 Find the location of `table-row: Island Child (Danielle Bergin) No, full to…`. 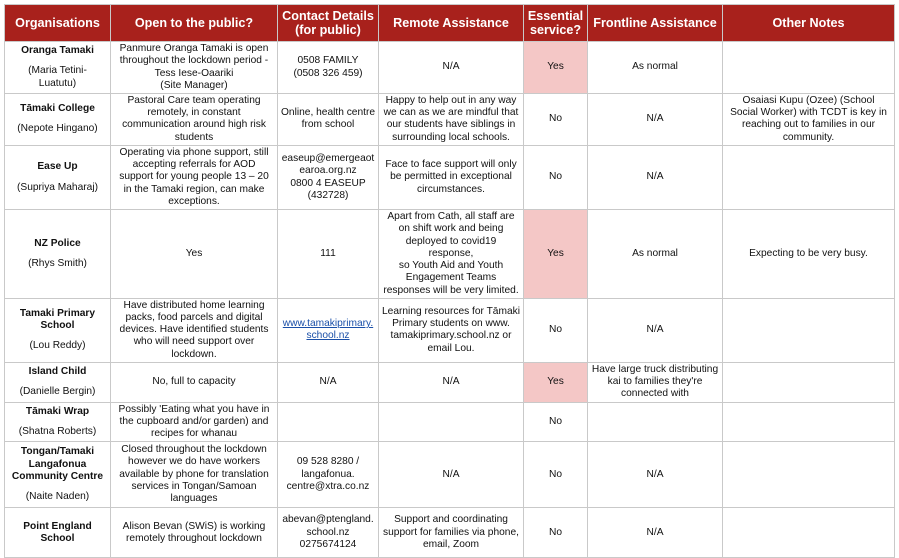

table-row: Island Child (Danielle Bergin) No, full to… is located at coordinates (449, 382).